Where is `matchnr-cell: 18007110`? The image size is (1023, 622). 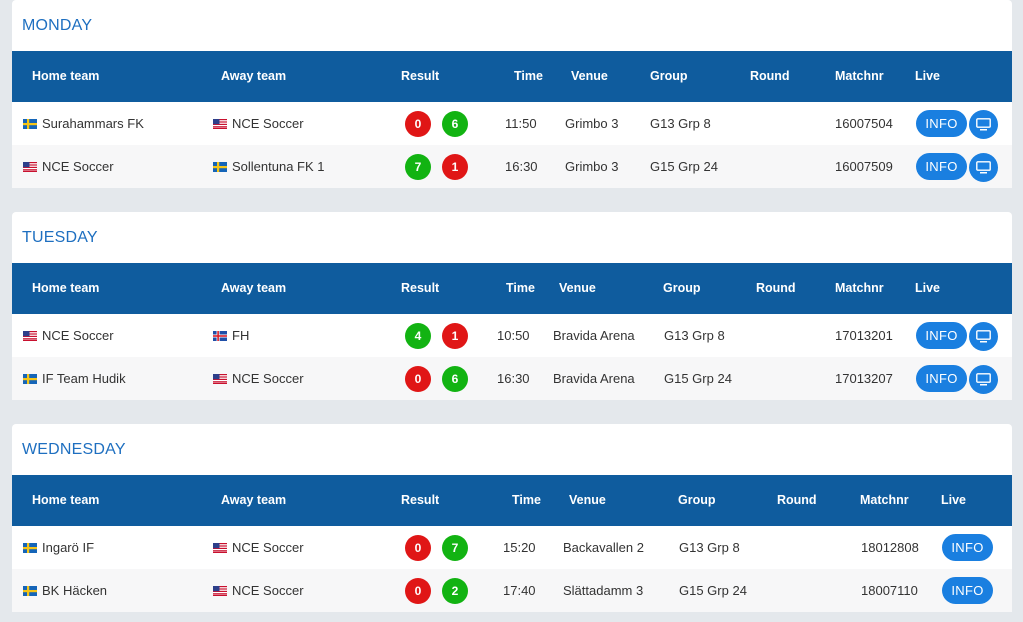
matchnr-cell: 18007110 is located at coordinates (889, 590).